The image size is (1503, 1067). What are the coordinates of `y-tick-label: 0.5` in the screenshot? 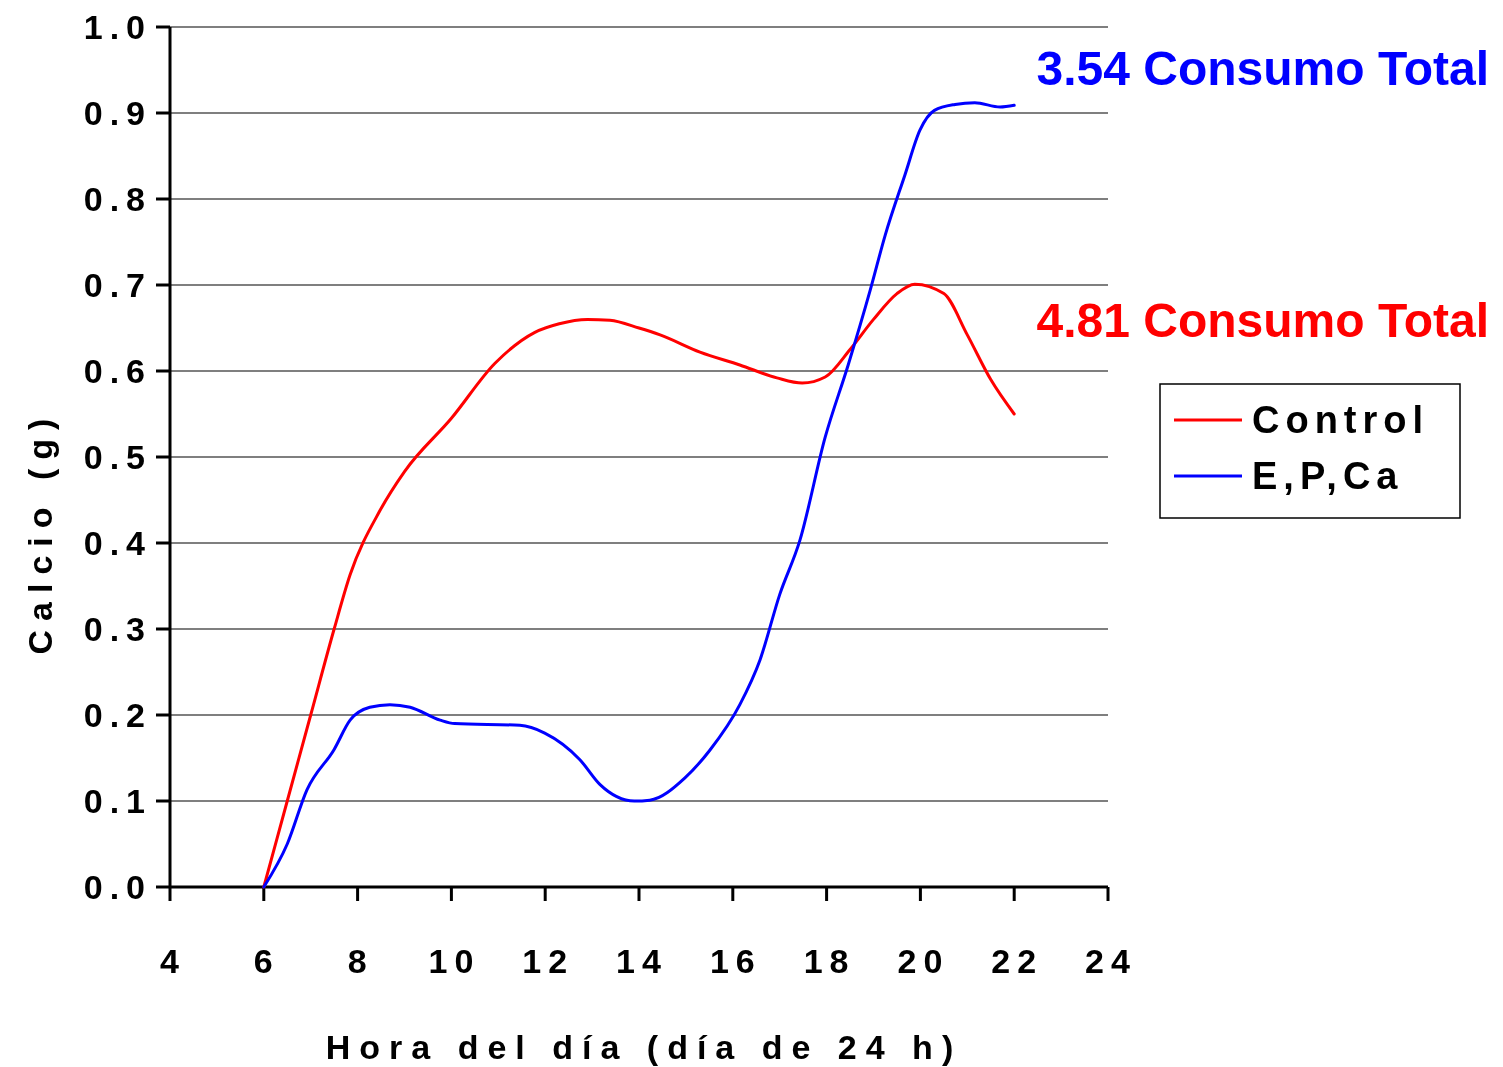 It's located at (117, 456).